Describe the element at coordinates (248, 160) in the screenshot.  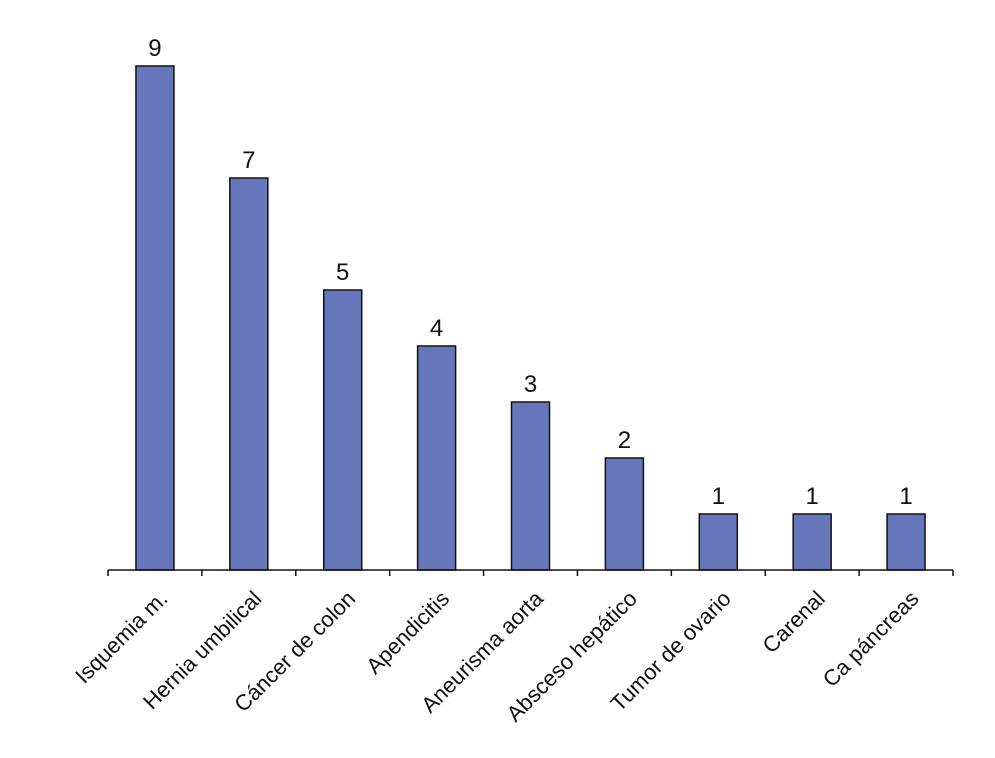
I see `data-label: 7` at that location.